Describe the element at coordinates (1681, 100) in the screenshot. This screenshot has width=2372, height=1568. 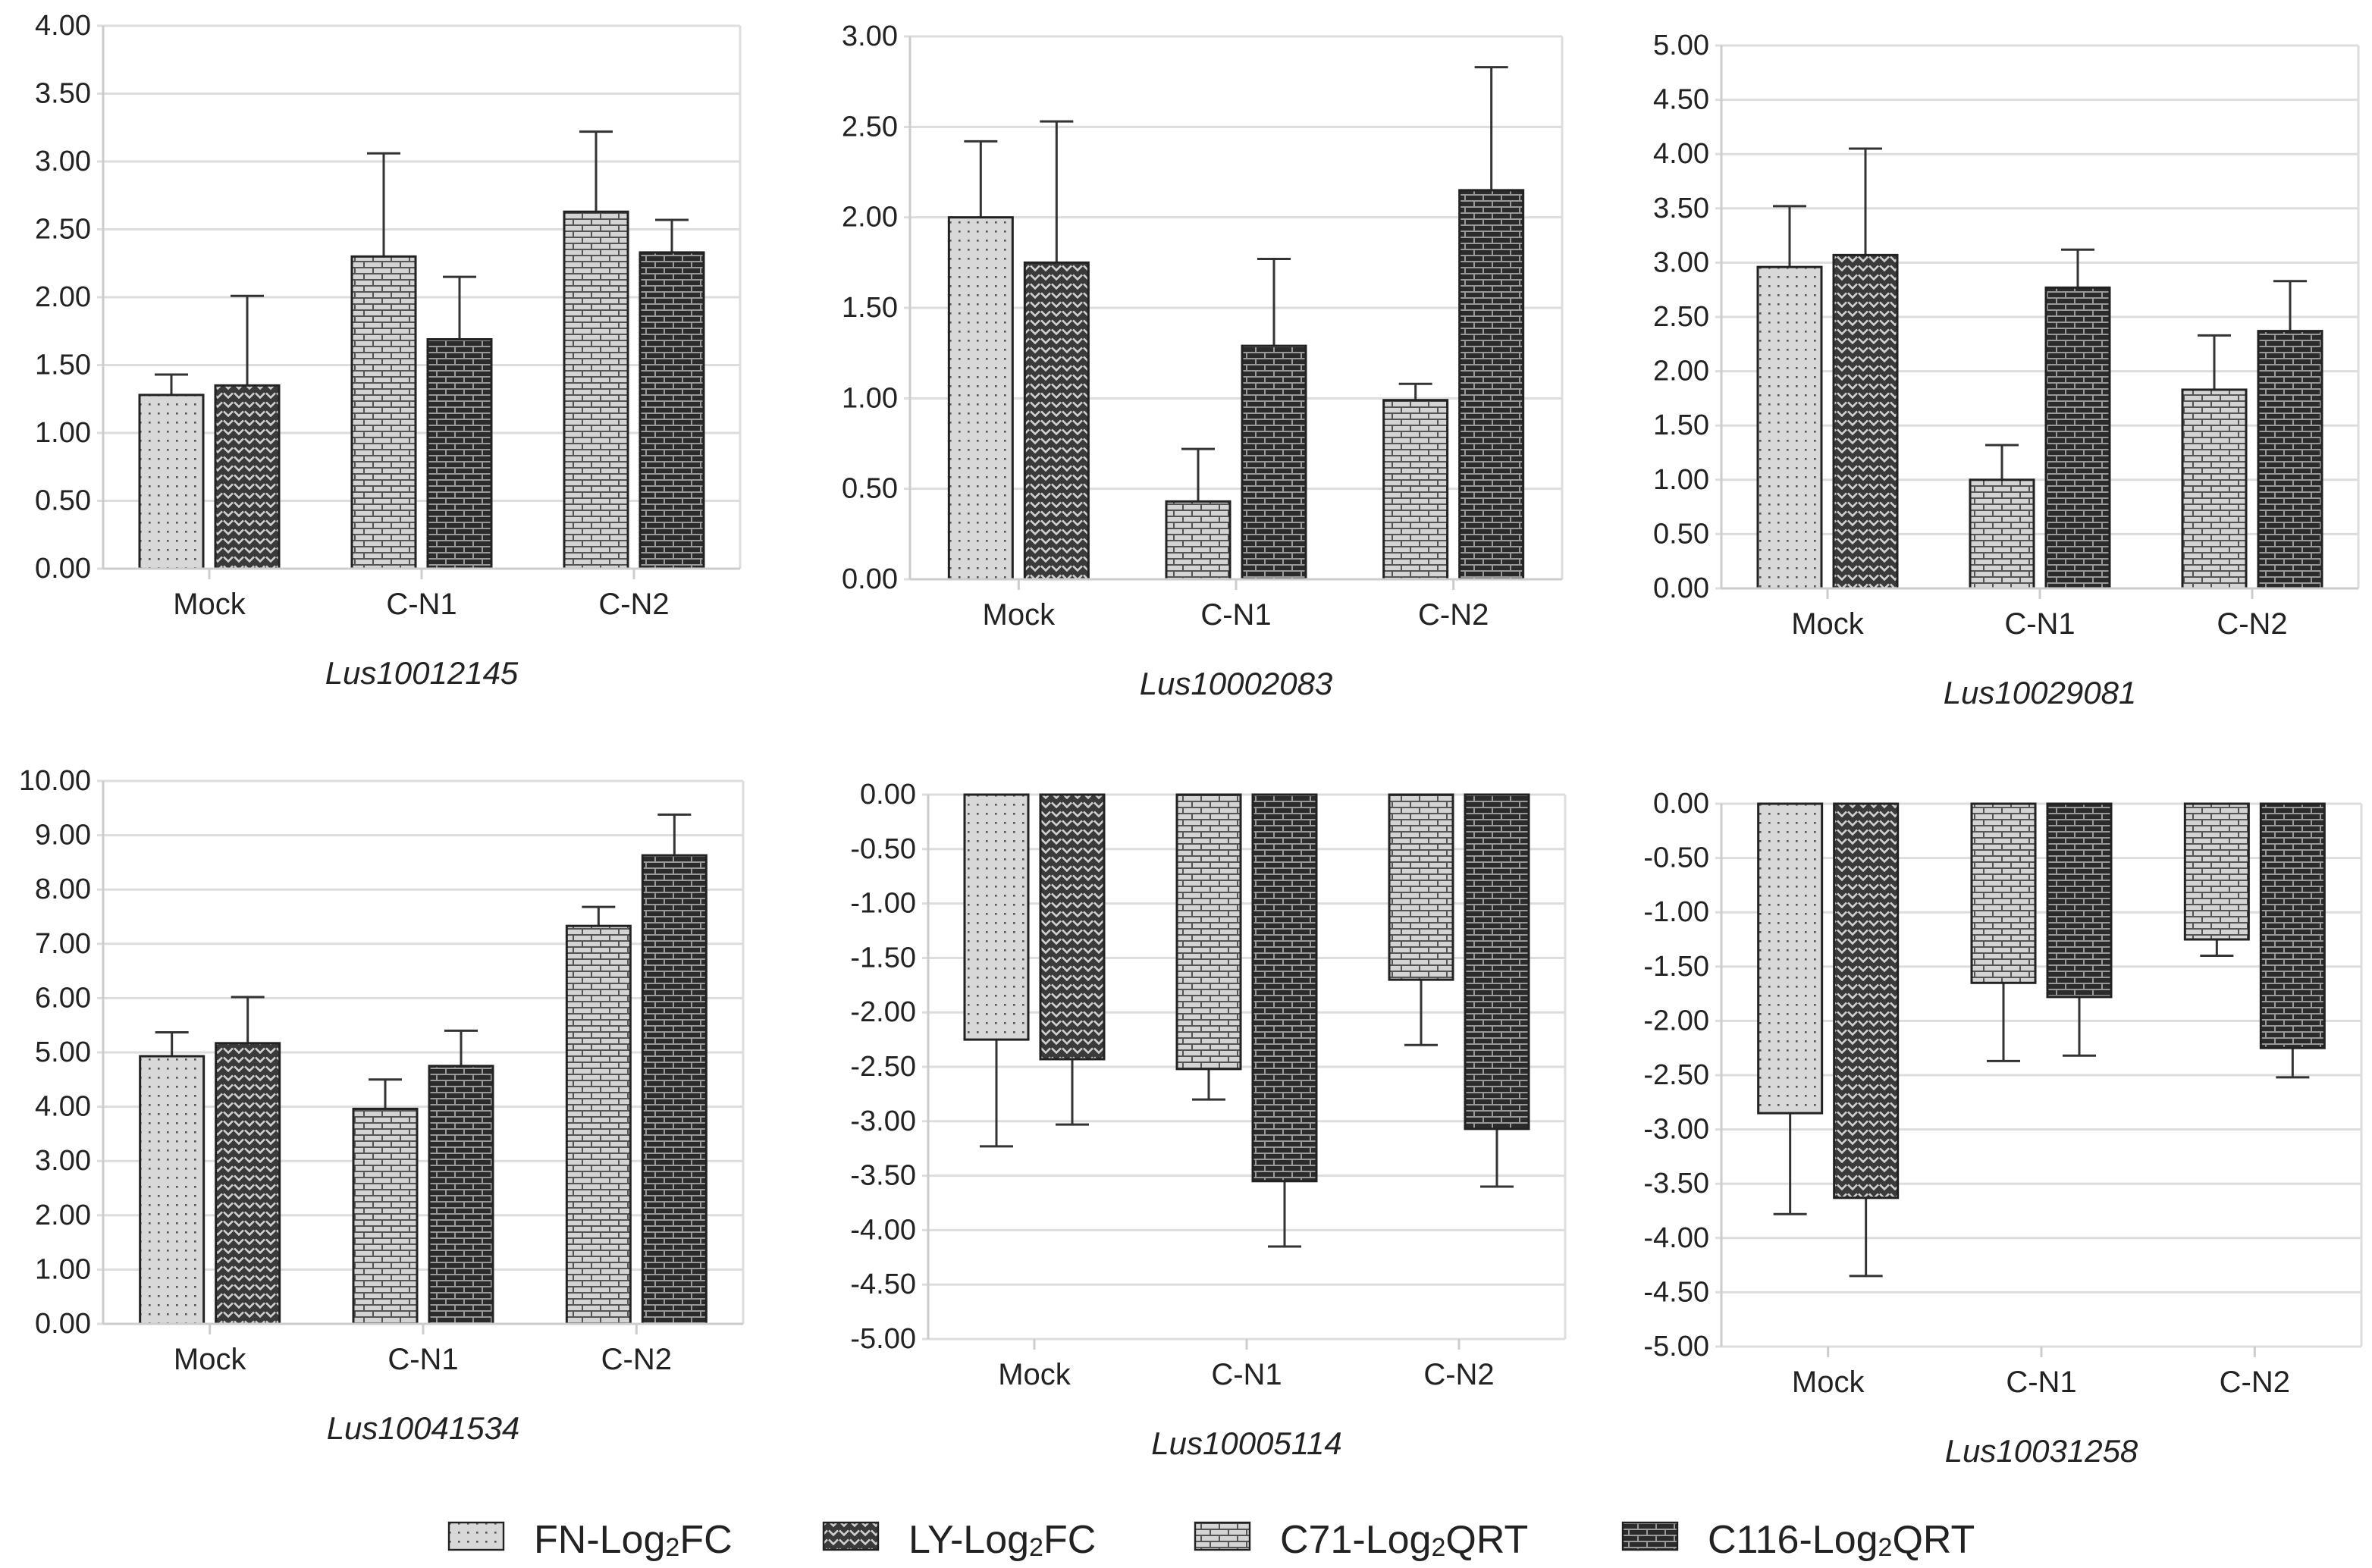
I see `y-tick-label: 4.50` at that location.